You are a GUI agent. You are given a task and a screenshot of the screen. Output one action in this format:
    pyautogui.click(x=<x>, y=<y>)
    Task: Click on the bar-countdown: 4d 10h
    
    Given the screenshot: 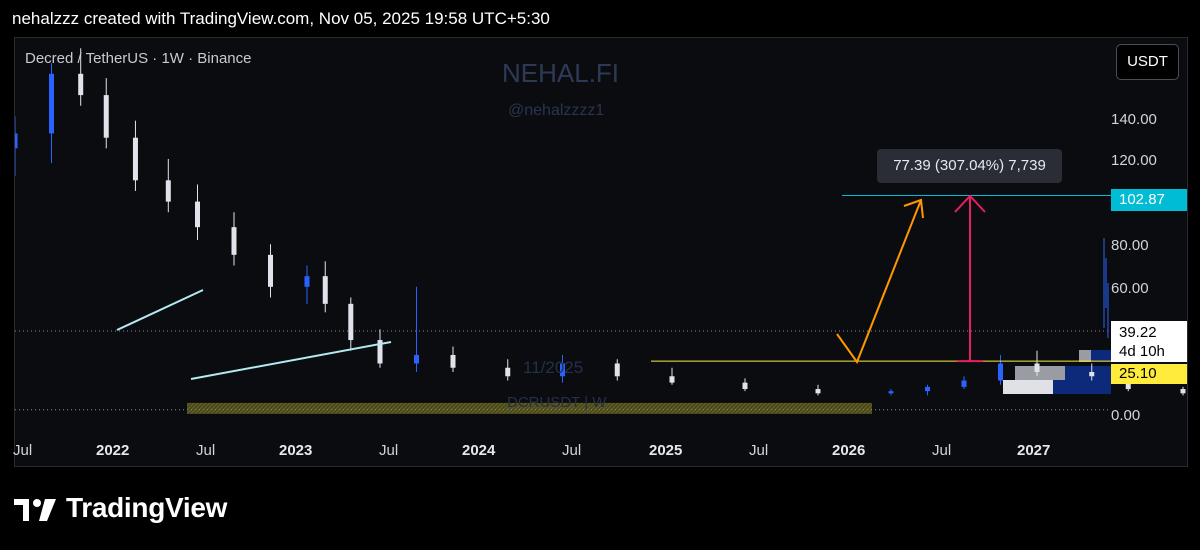 What is the action you would take?
    pyautogui.click(x=1142, y=351)
    